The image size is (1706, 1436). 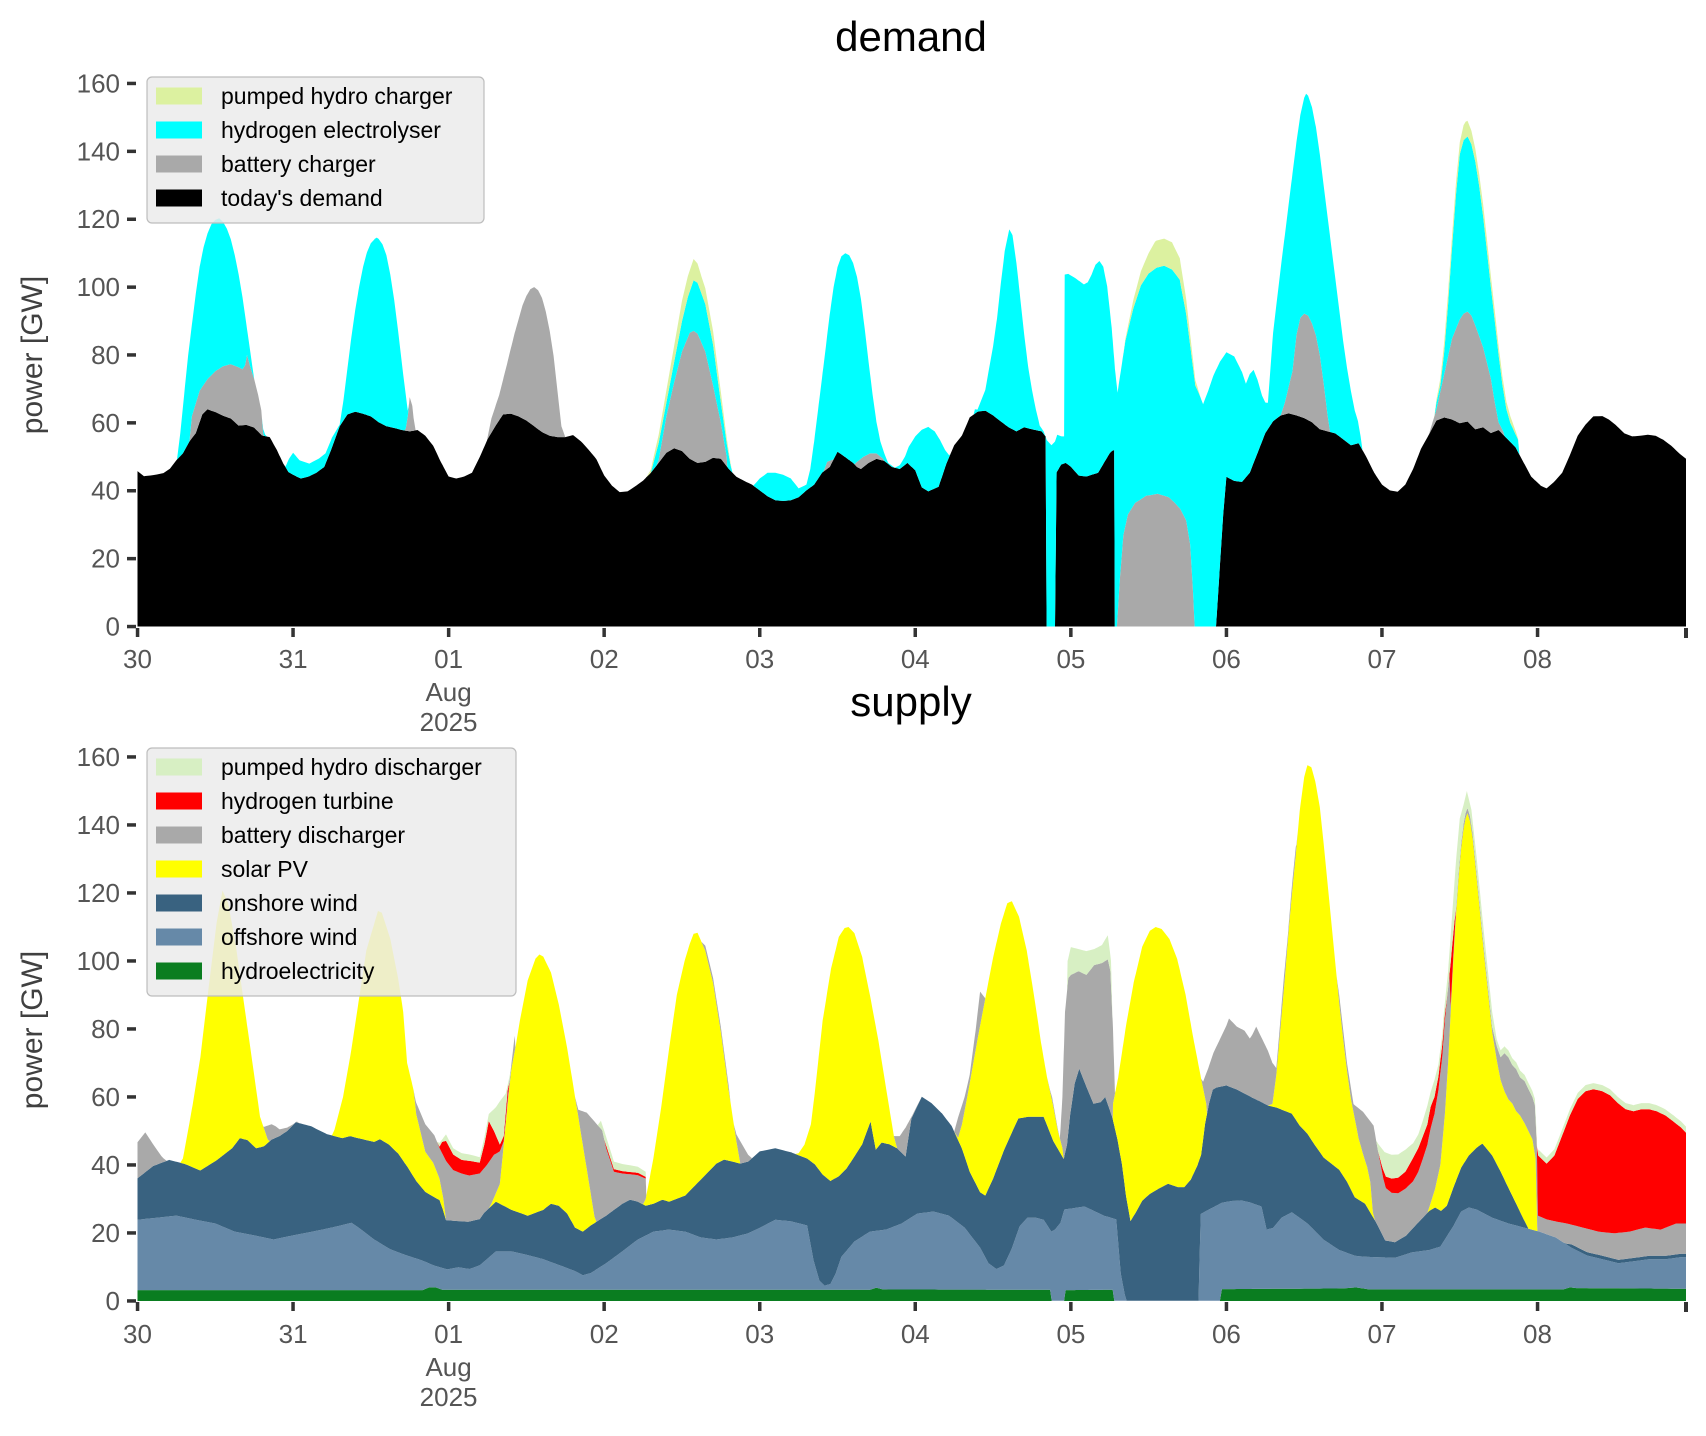 What do you see at coordinates (313, 835) in the screenshot?
I see `svg-text: battery discharger` at bounding box center [313, 835].